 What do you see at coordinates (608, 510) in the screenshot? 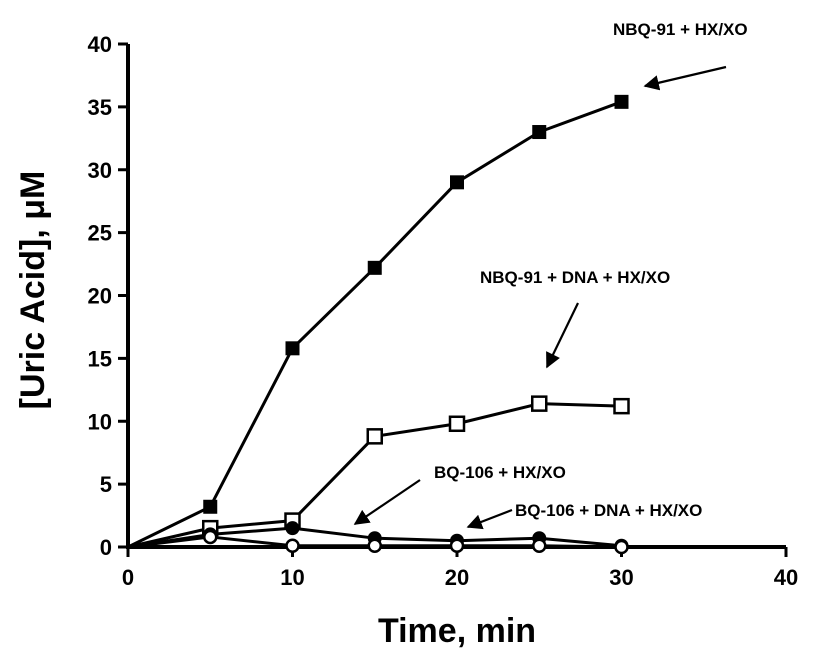
I see `annotation-bq106-dna-hxxo: BQ-106 + DNA + HX/XO` at bounding box center [608, 510].